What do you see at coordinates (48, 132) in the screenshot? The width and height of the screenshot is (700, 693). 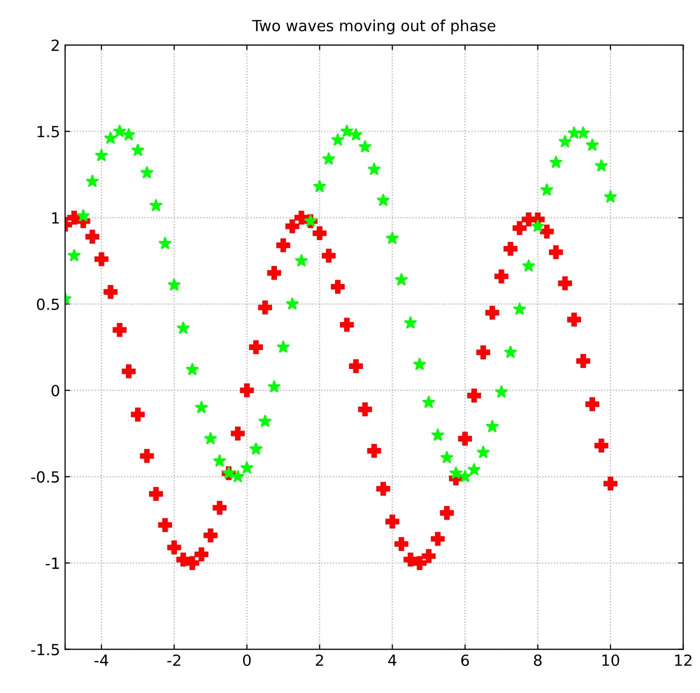 I see `y-tick-label: 1.5` at bounding box center [48, 132].